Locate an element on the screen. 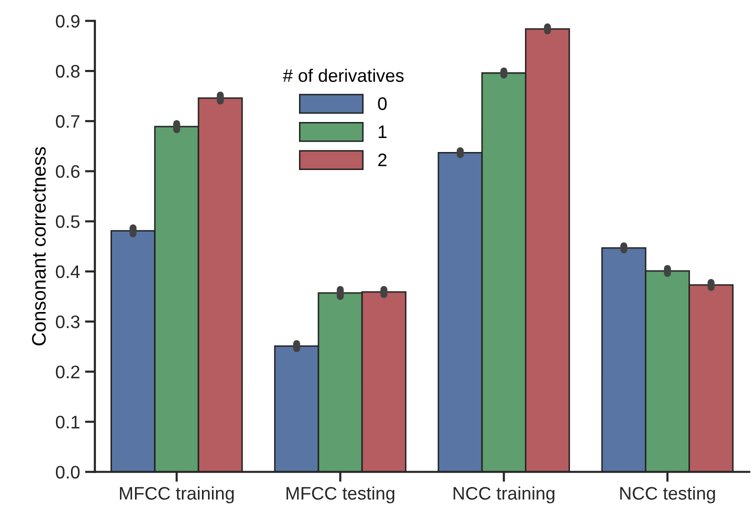 The image size is (753, 522). x-tick-label: MFCC testing is located at coordinates (340, 495).